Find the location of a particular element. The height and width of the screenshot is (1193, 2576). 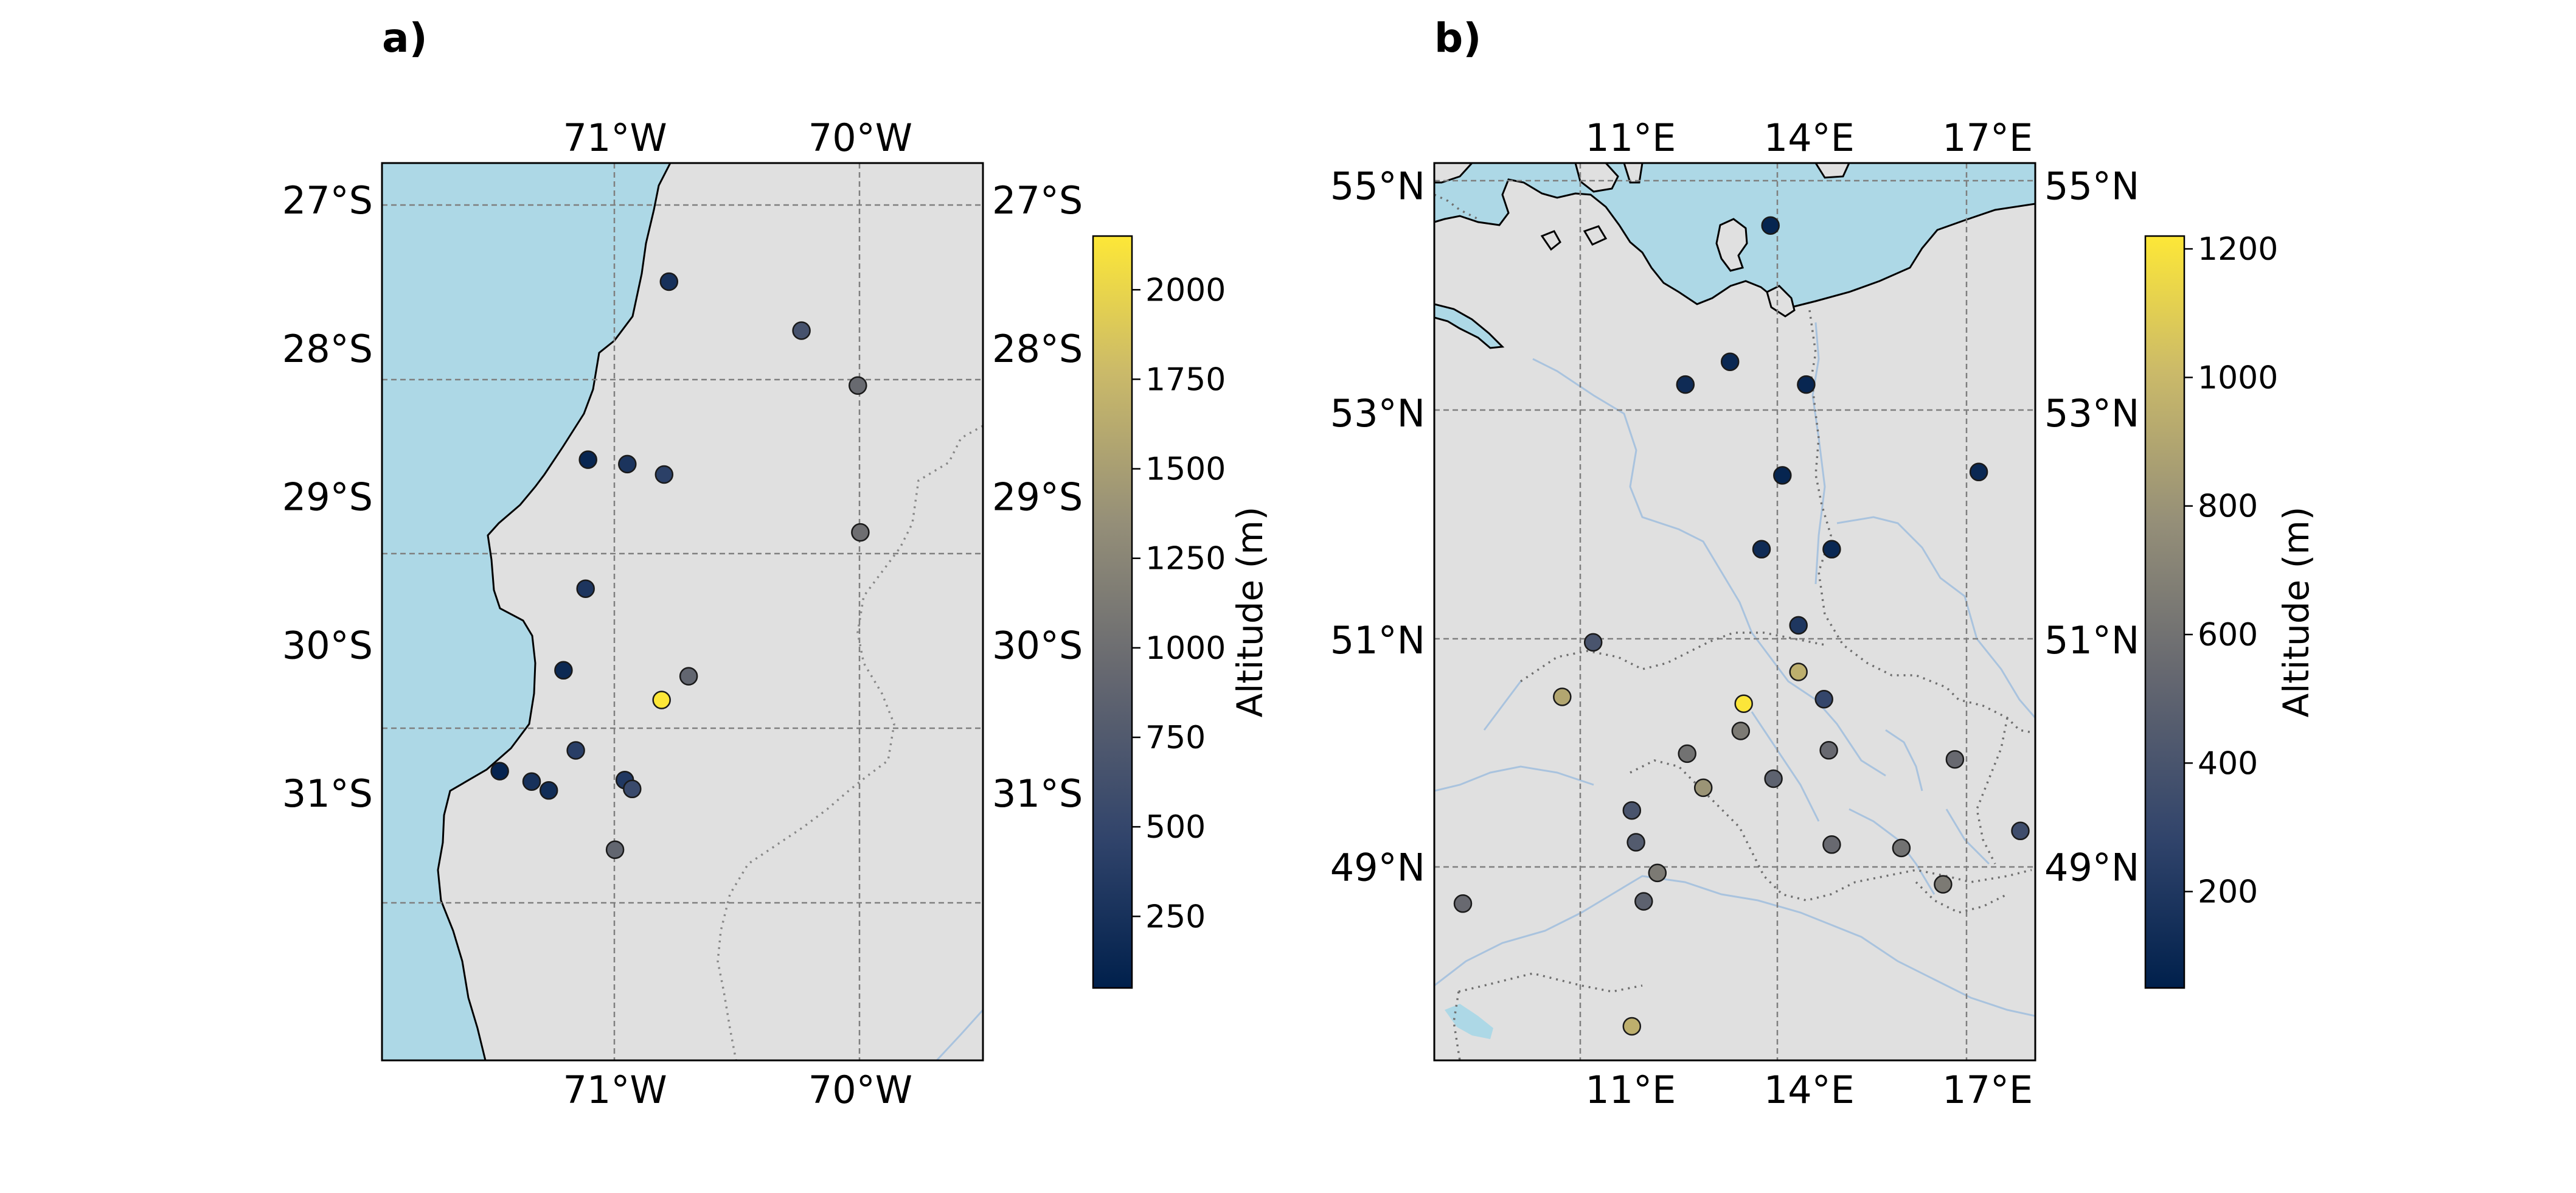

lat-tick-label-right: 30°S is located at coordinates (1037, 645).